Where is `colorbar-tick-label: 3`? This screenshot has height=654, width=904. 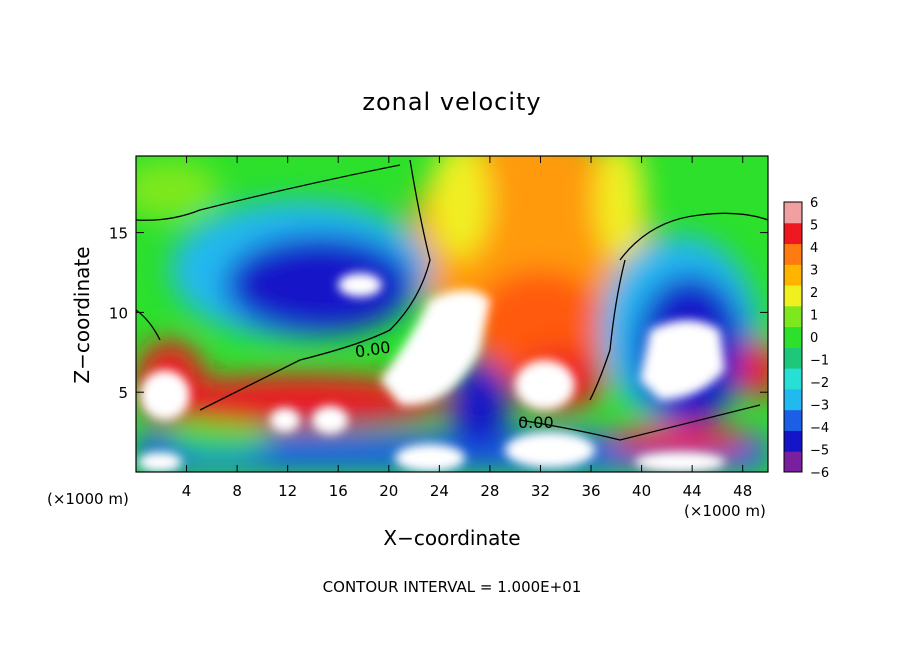
colorbar-tick-label: 3 is located at coordinates (814, 271).